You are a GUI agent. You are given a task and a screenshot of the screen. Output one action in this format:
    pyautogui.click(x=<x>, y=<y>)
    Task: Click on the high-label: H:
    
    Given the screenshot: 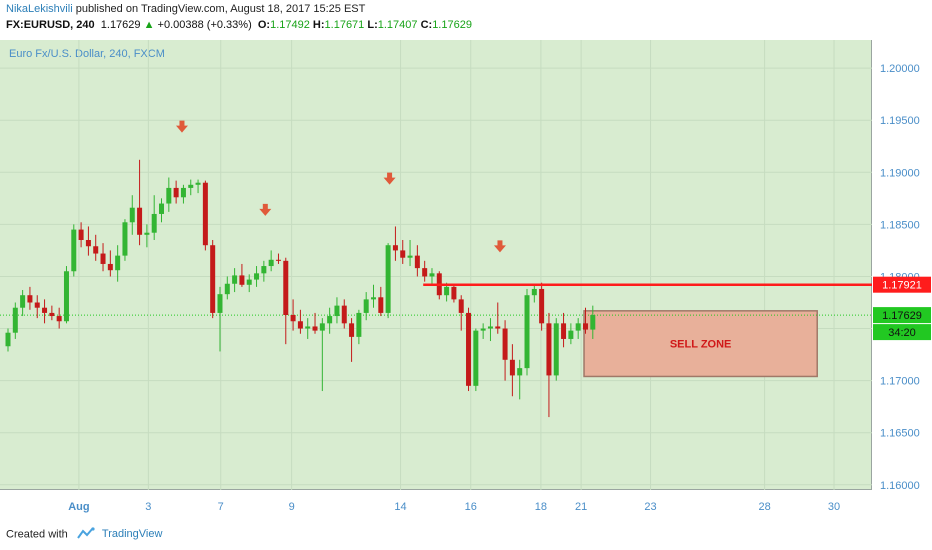 What is the action you would take?
    pyautogui.click(x=318, y=25)
    